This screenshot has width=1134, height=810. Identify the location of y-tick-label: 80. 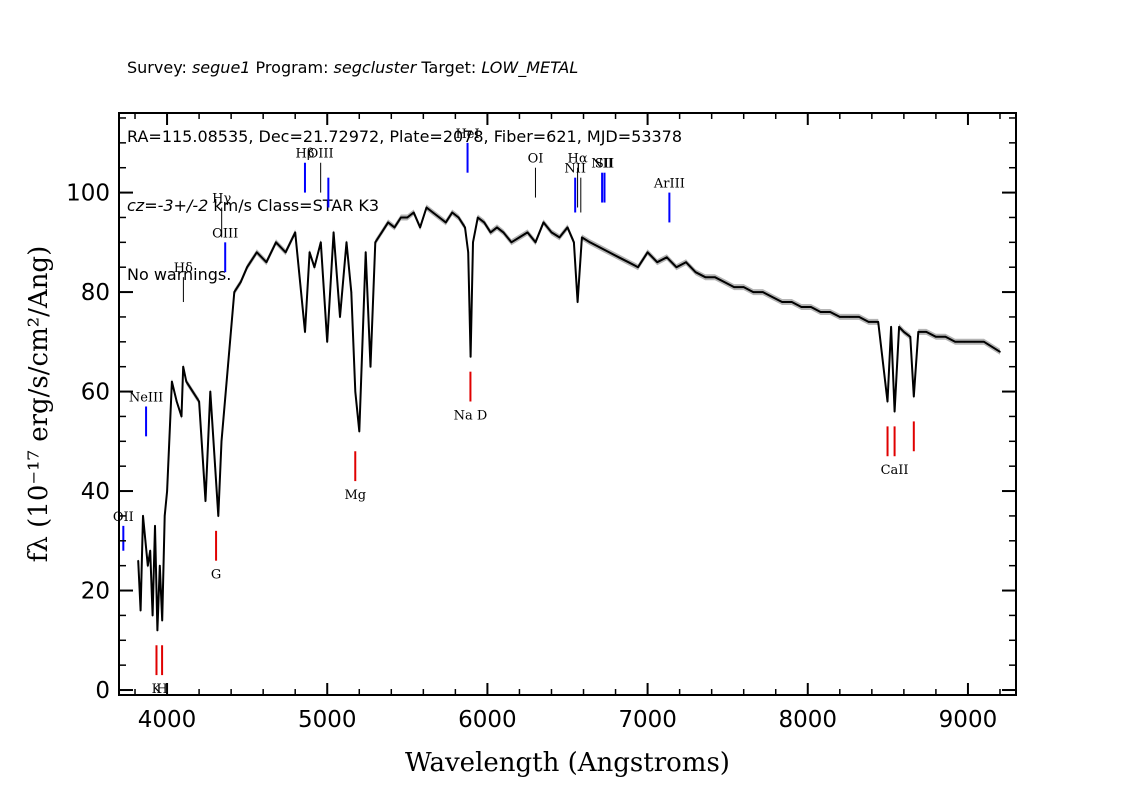
(95, 293).